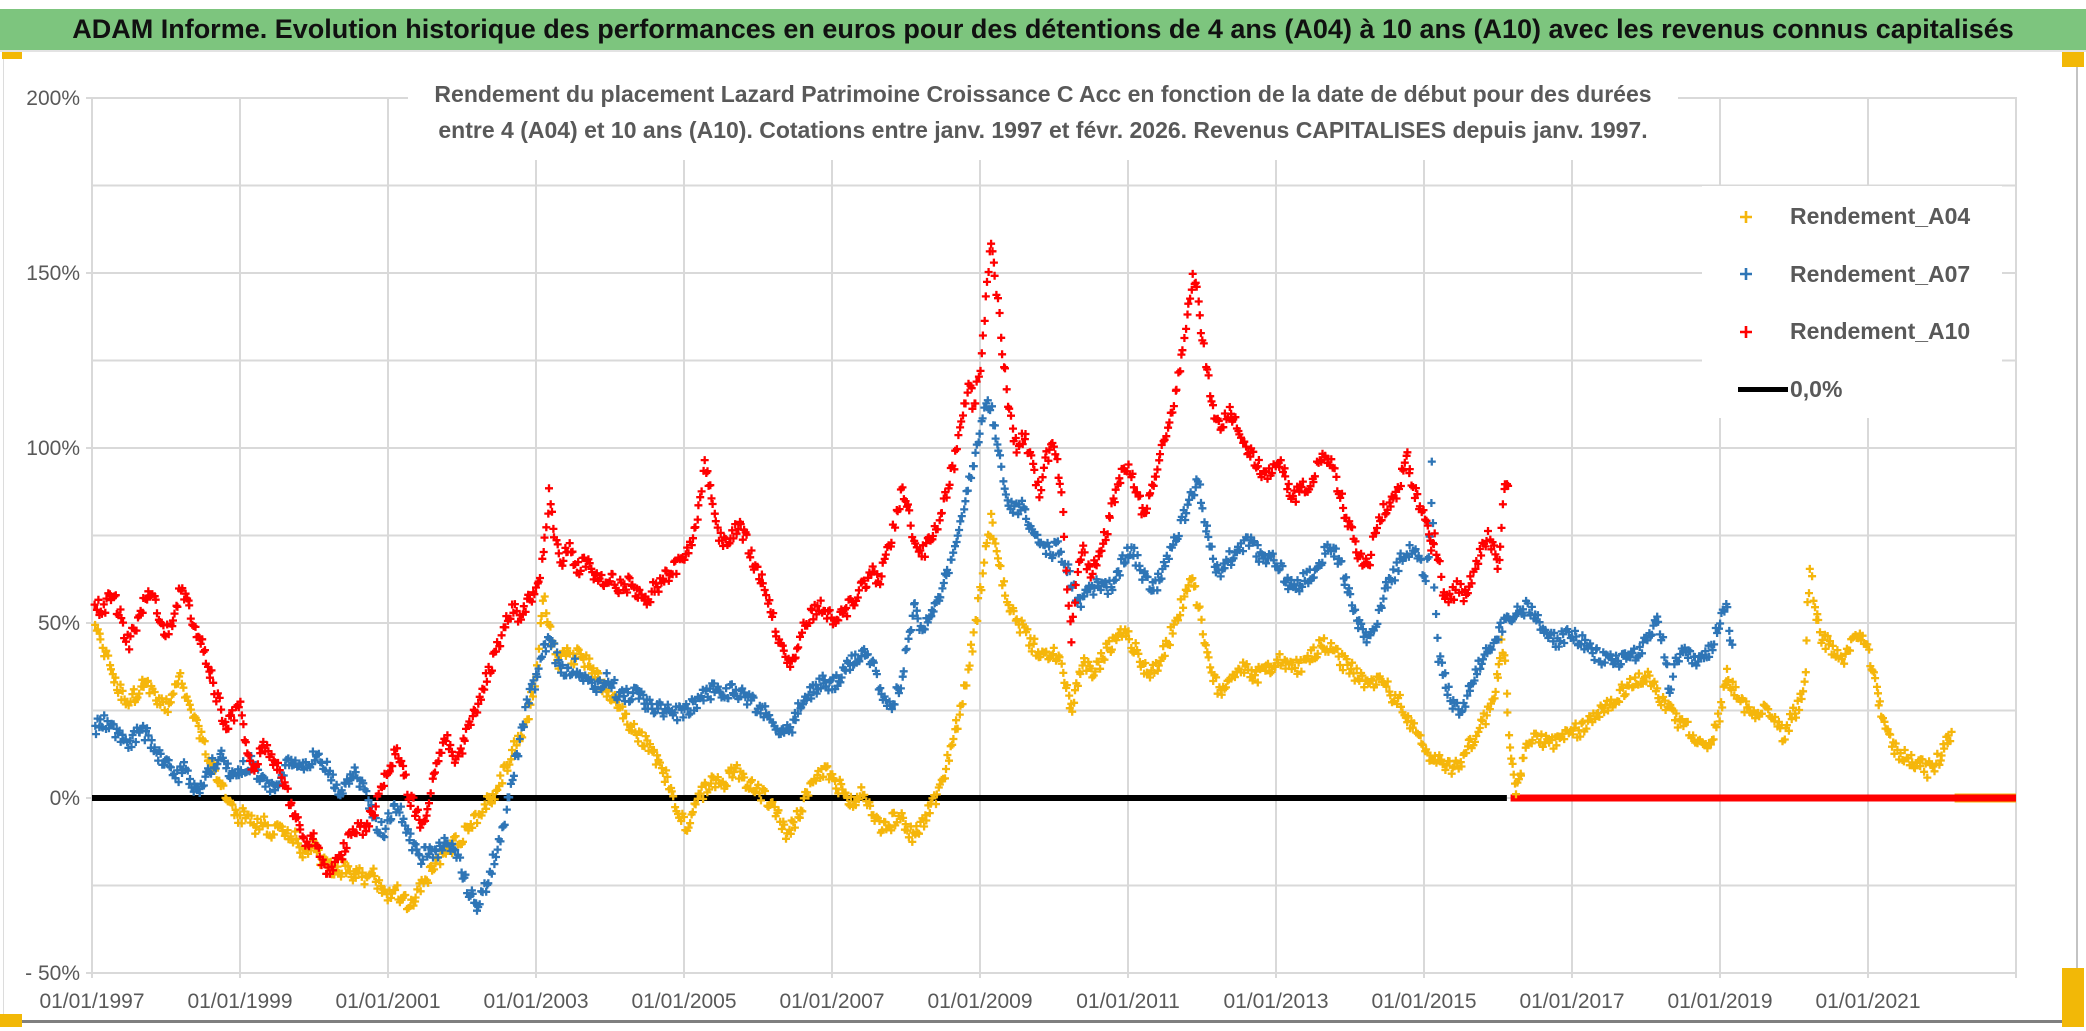 This screenshot has width=2086, height=1031. Describe the element at coordinates (1880, 273) in the screenshot. I see `legend-label: Rendement_A07` at that location.